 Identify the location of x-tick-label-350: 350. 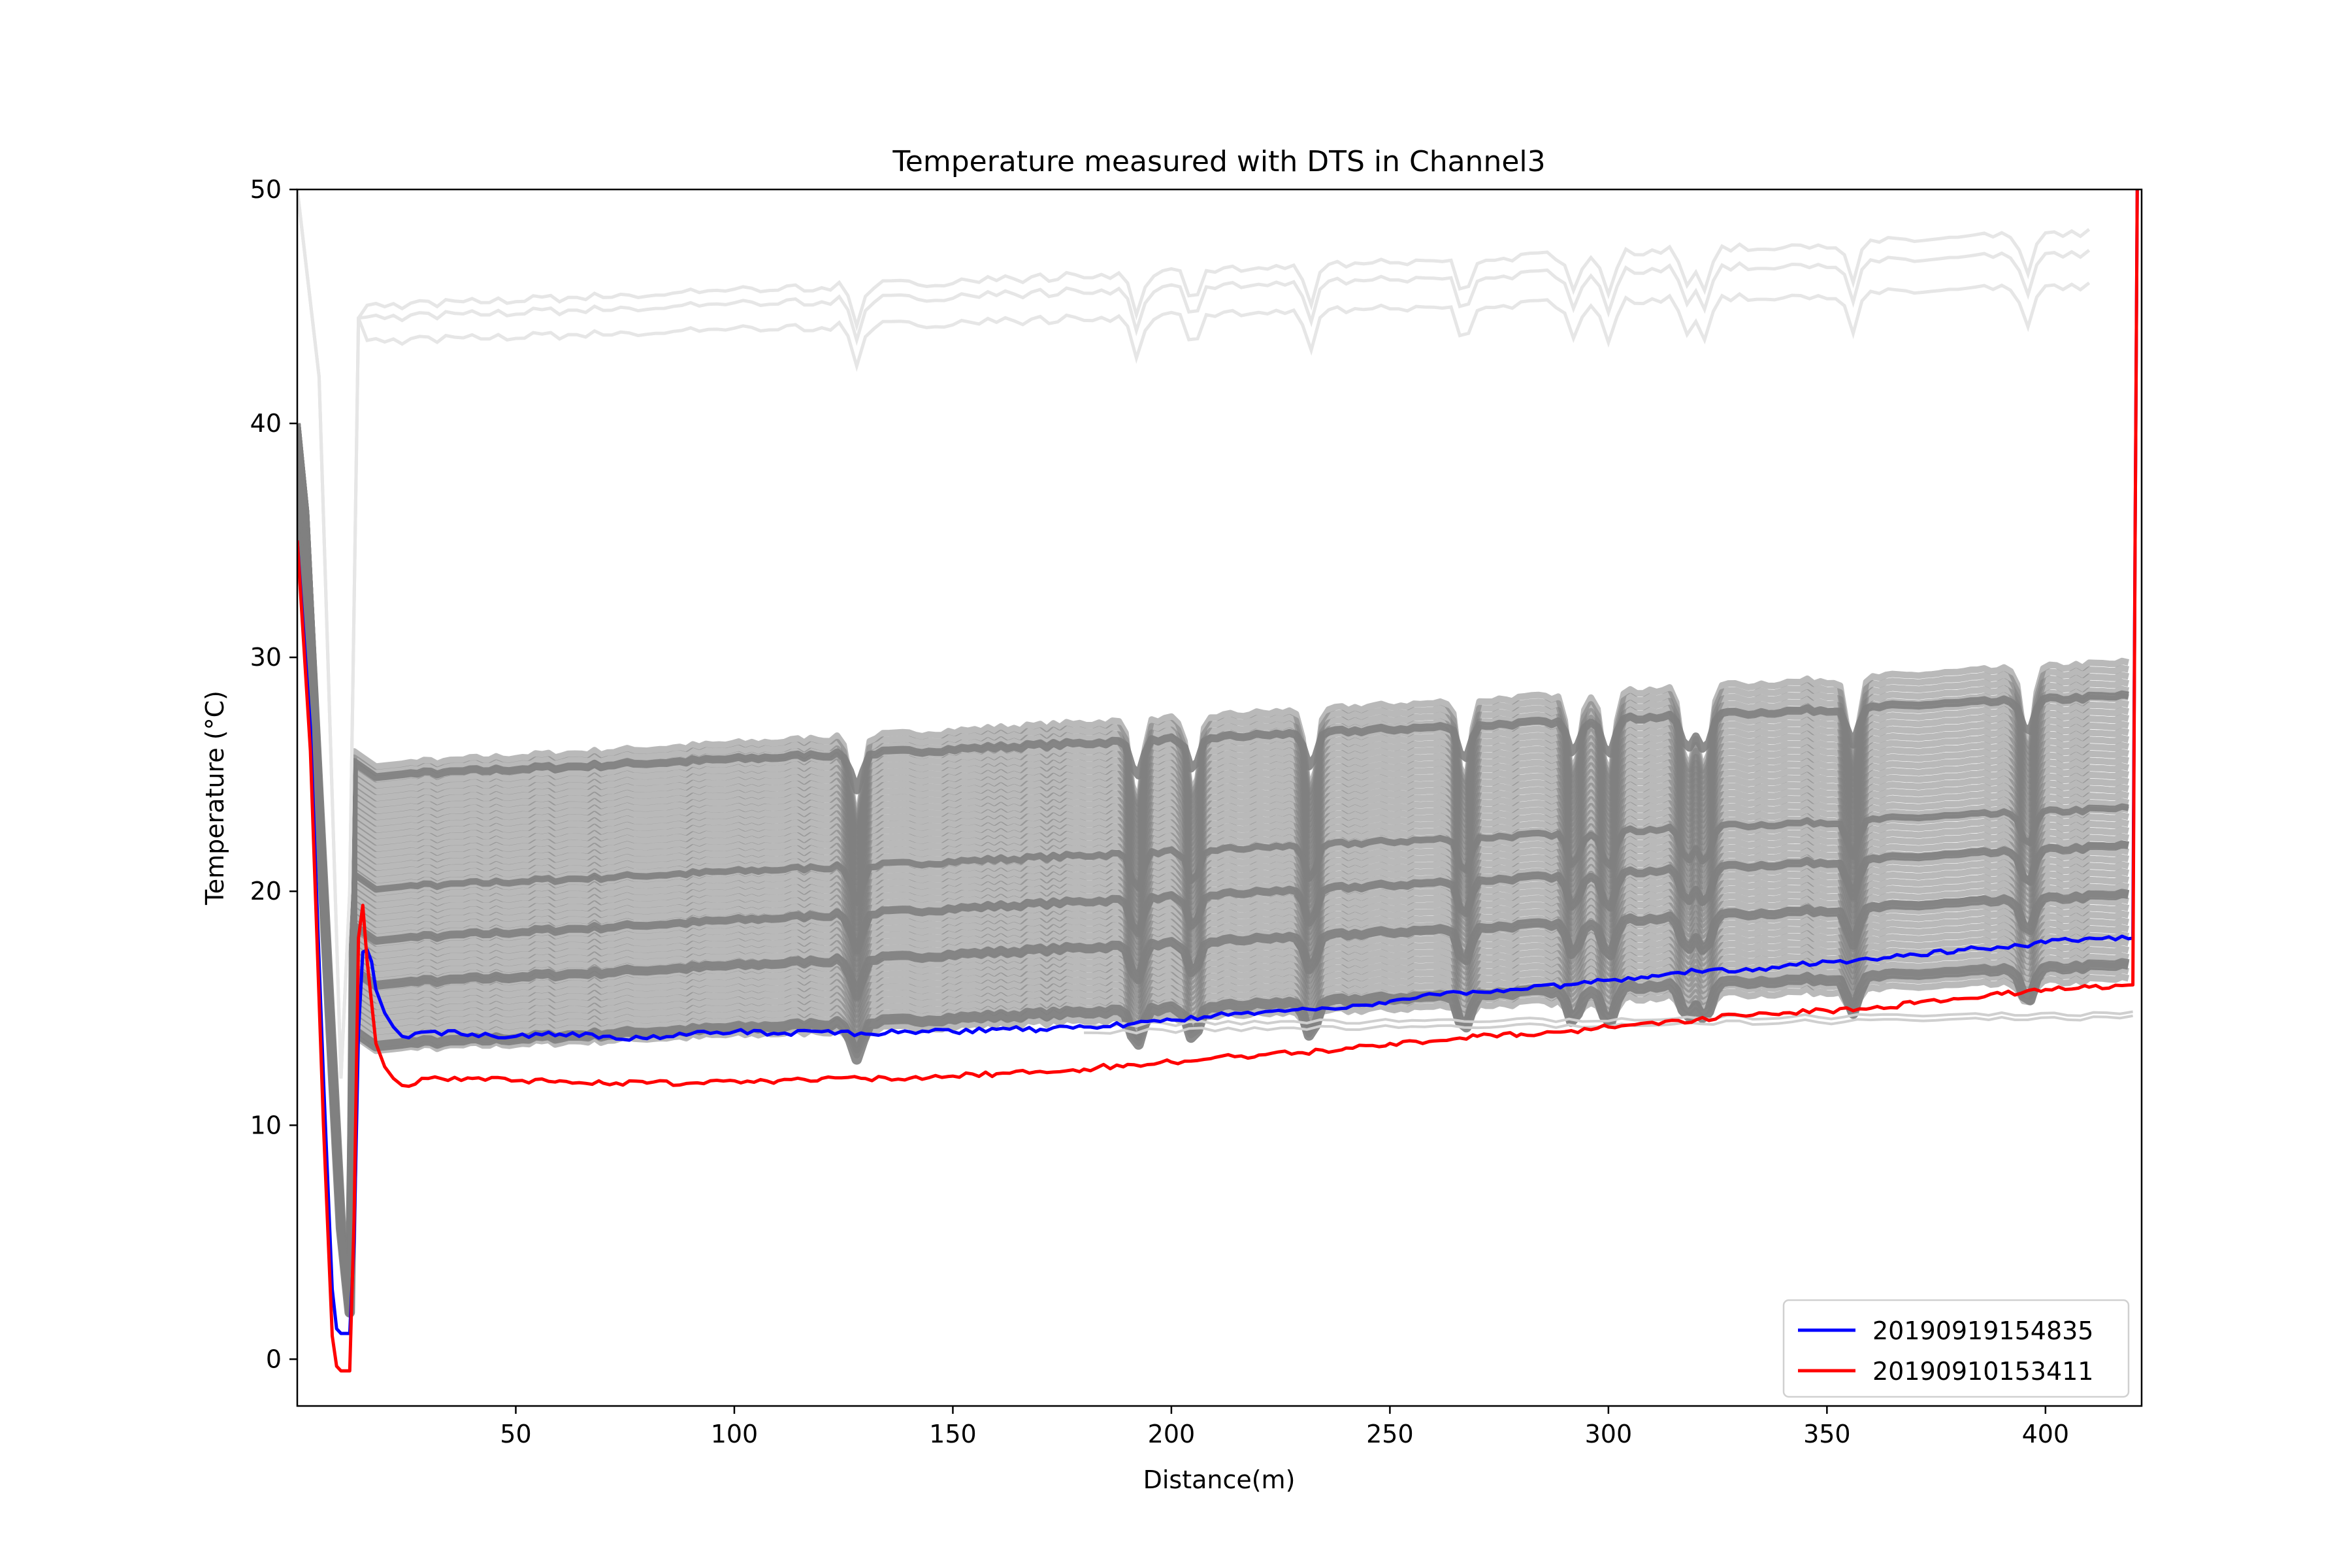
(1827, 1434).